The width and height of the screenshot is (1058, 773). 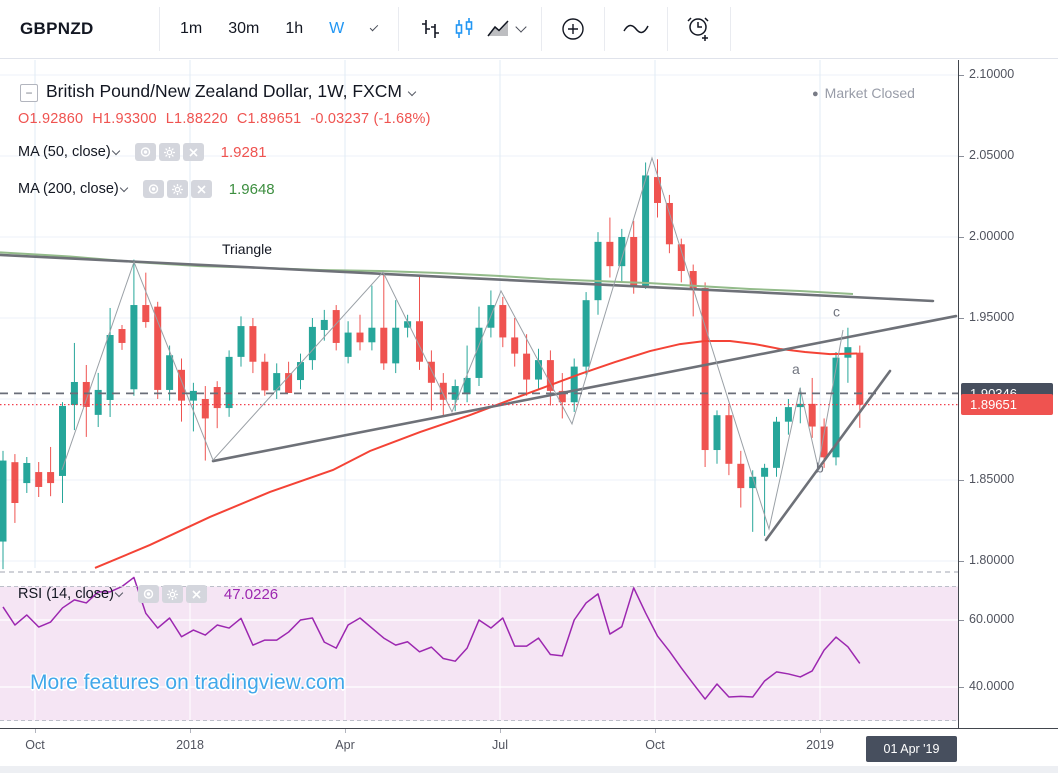 What do you see at coordinates (64, 152) in the screenshot?
I see `ma50-label: MA (50, close)` at bounding box center [64, 152].